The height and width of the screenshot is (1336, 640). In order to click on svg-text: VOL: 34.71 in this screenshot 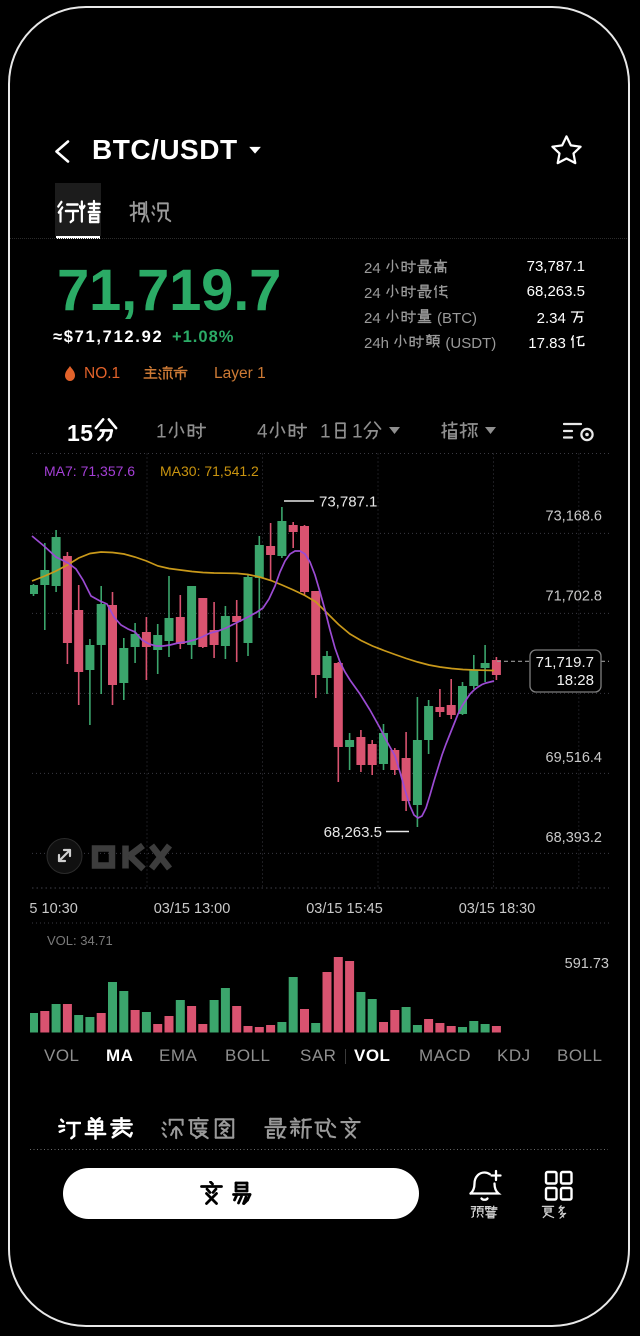, I will do `click(80, 940)`.